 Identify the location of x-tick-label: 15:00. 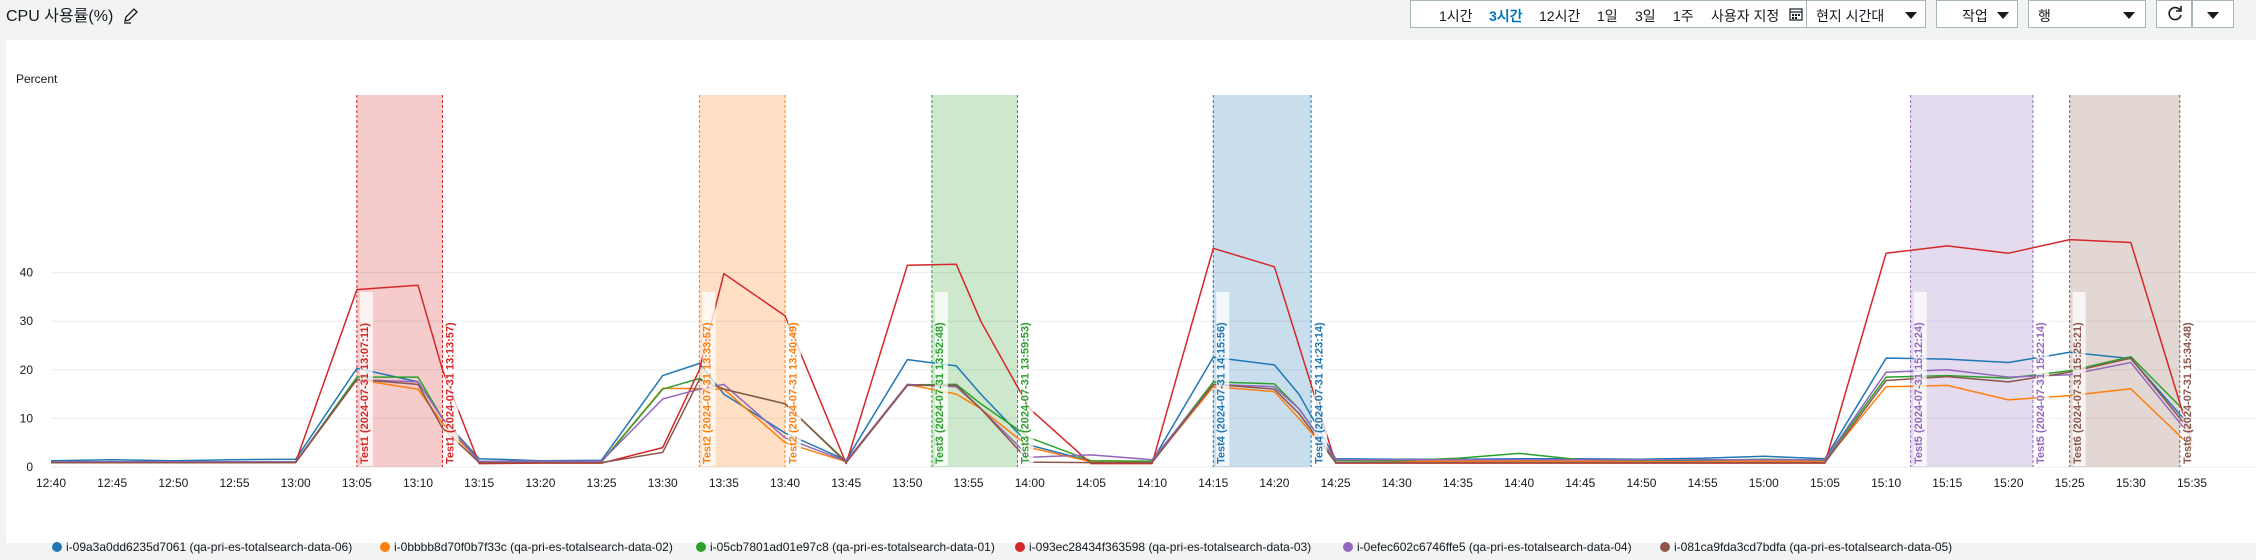
(1764, 483).